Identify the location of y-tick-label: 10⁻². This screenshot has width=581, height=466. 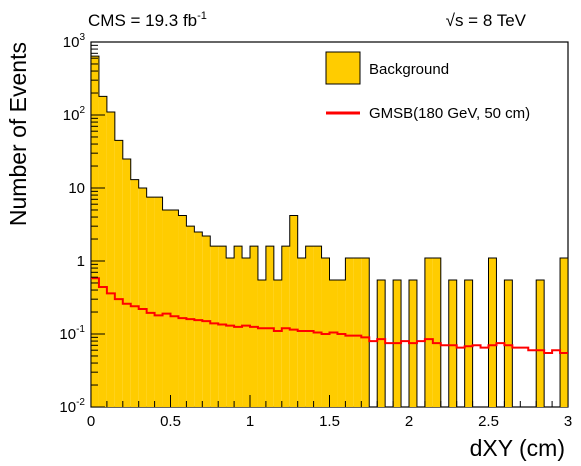
(72, 406).